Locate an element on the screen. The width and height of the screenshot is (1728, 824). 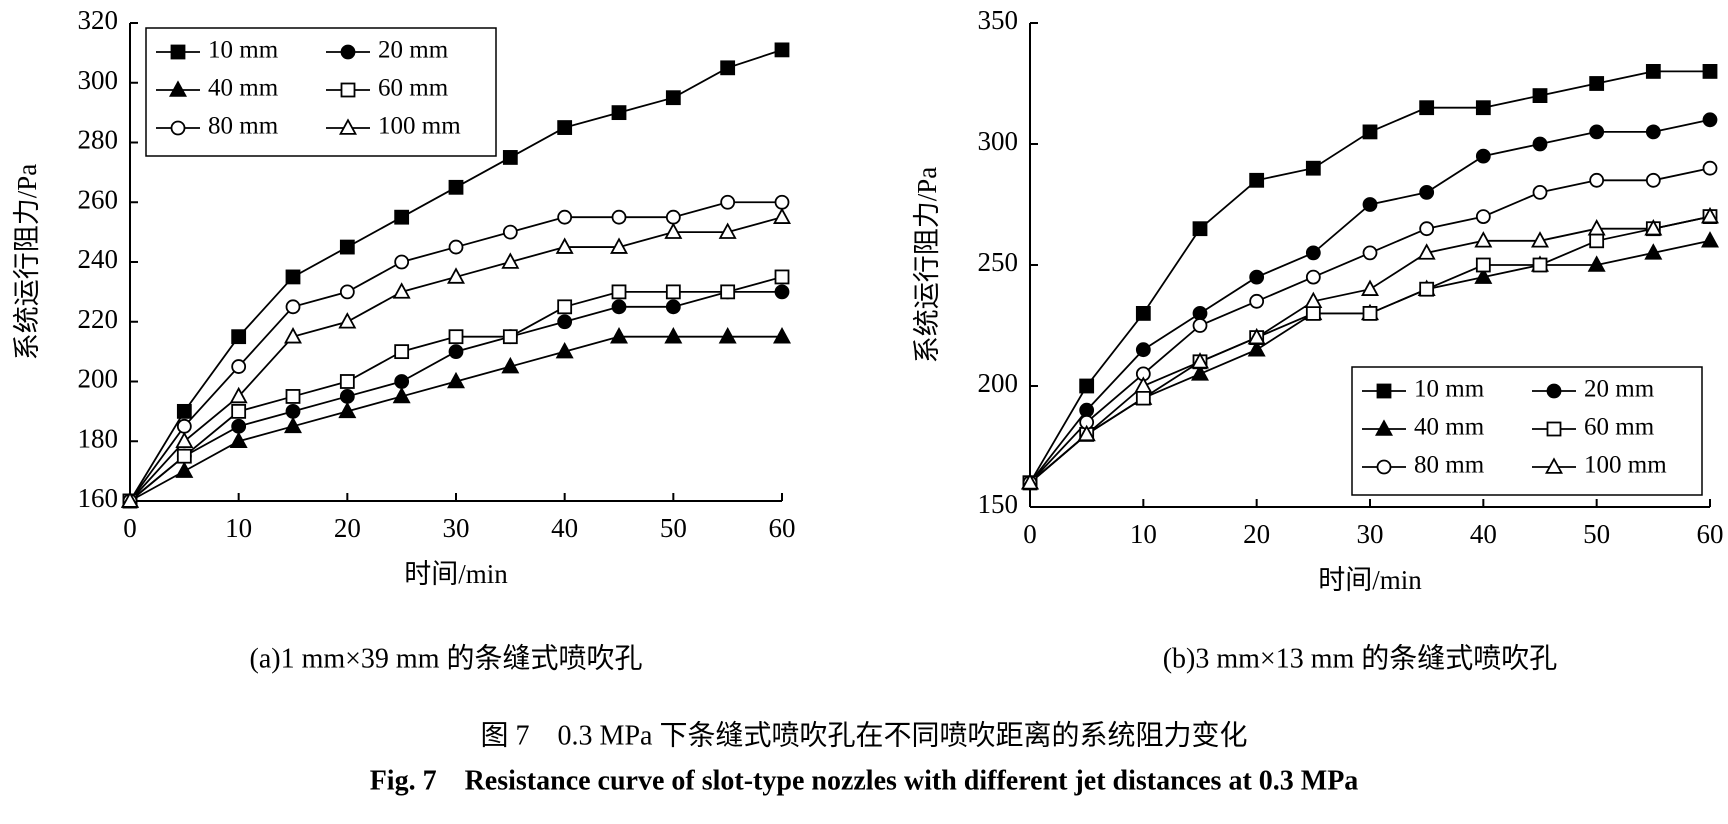
x-tick-label: 10 is located at coordinates (238, 528).